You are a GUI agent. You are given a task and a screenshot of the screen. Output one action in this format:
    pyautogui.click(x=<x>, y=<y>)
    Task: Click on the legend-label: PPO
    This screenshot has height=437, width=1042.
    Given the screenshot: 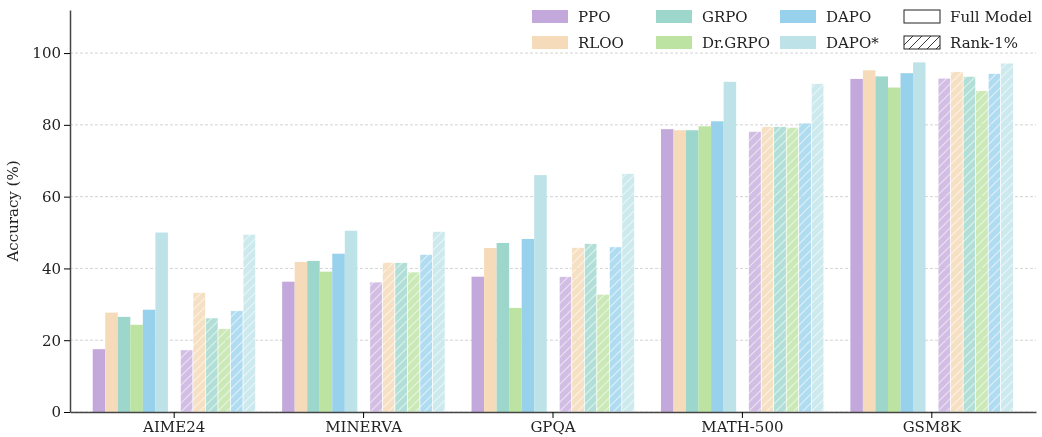 What is the action you would take?
    pyautogui.click(x=594, y=16)
    